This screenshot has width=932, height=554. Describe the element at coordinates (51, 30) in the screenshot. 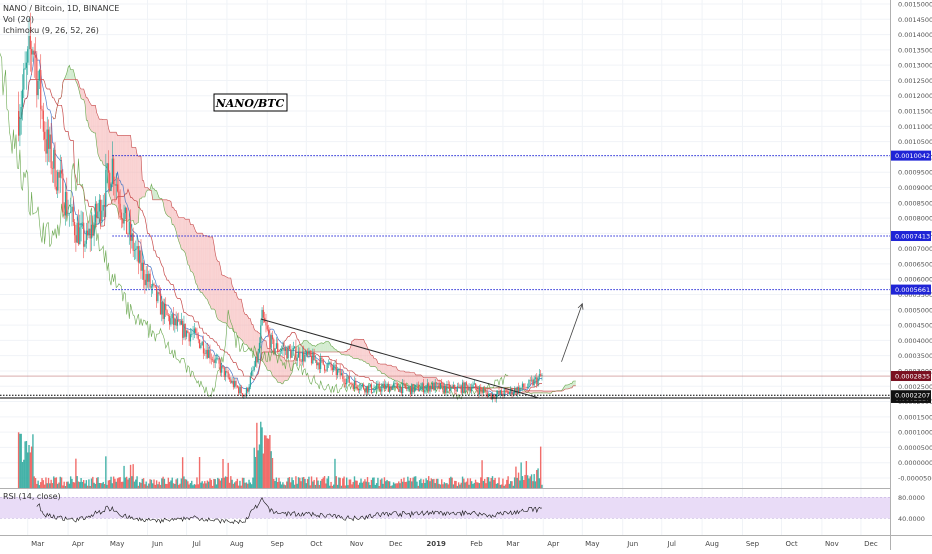

I see `ichimoku-legend: Ichimoku (9, 26, 52, 26)` at that location.